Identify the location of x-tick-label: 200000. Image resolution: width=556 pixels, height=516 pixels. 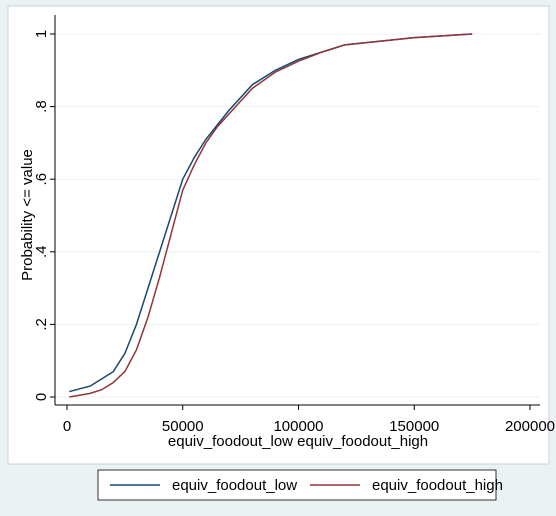
(530, 426).